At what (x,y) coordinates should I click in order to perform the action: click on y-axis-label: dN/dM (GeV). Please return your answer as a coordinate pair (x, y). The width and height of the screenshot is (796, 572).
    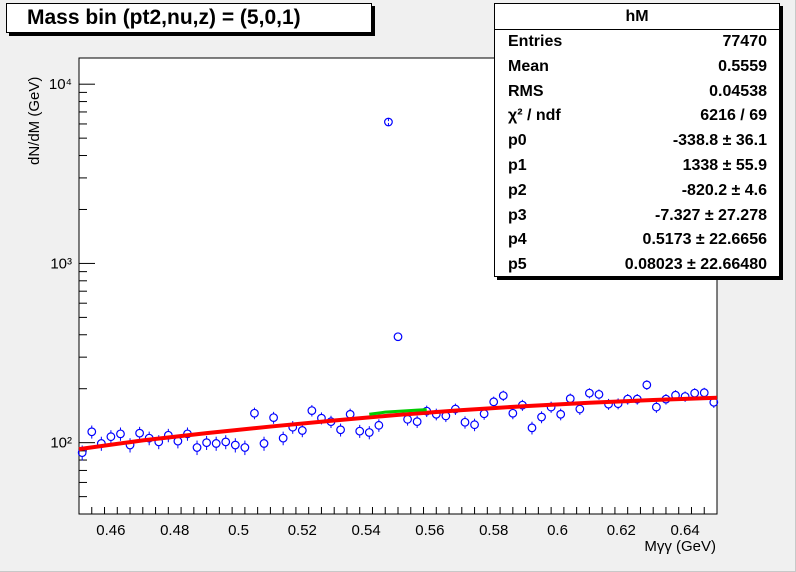
    Looking at the image, I should click on (34, 120).